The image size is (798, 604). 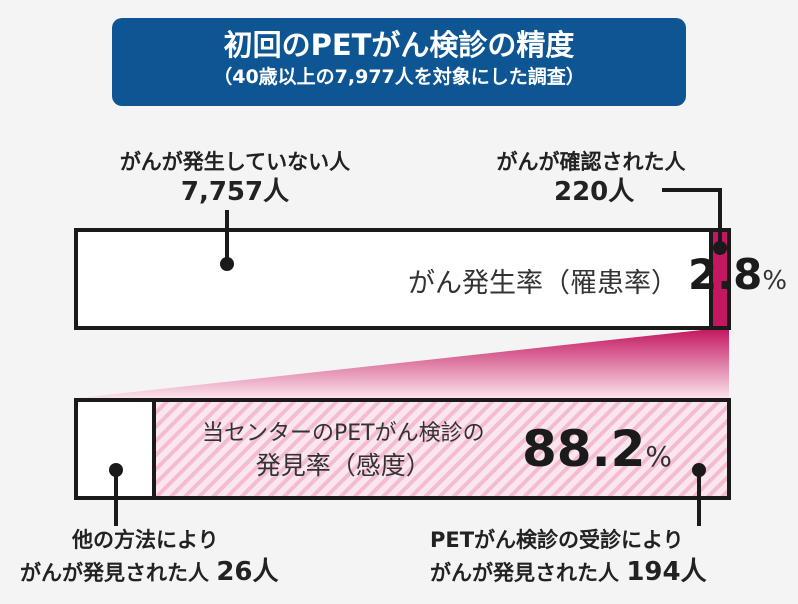 What do you see at coordinates (692, 217) in the screenshot?
I see `leader-cancer-confirmed` at bounding box center [692, 217].